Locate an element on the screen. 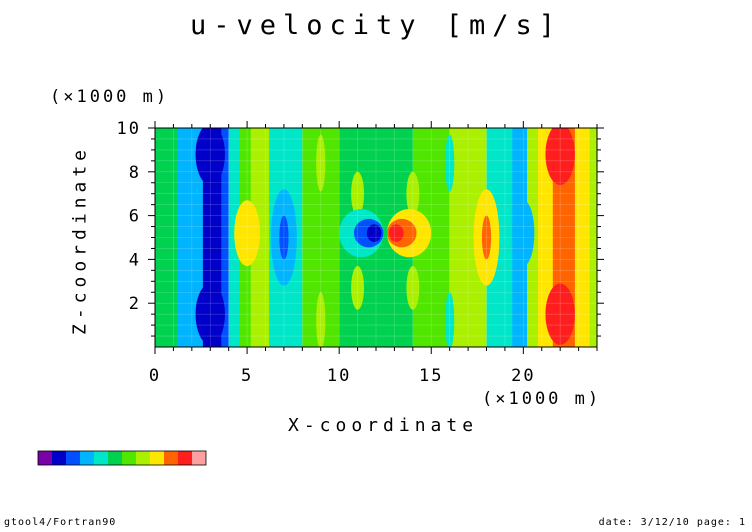 Image resolution: width=752 pixels, height=532 pixels. footer-date-page: date: 3/12/10 page: 1 is located at coordinates (672, 522).